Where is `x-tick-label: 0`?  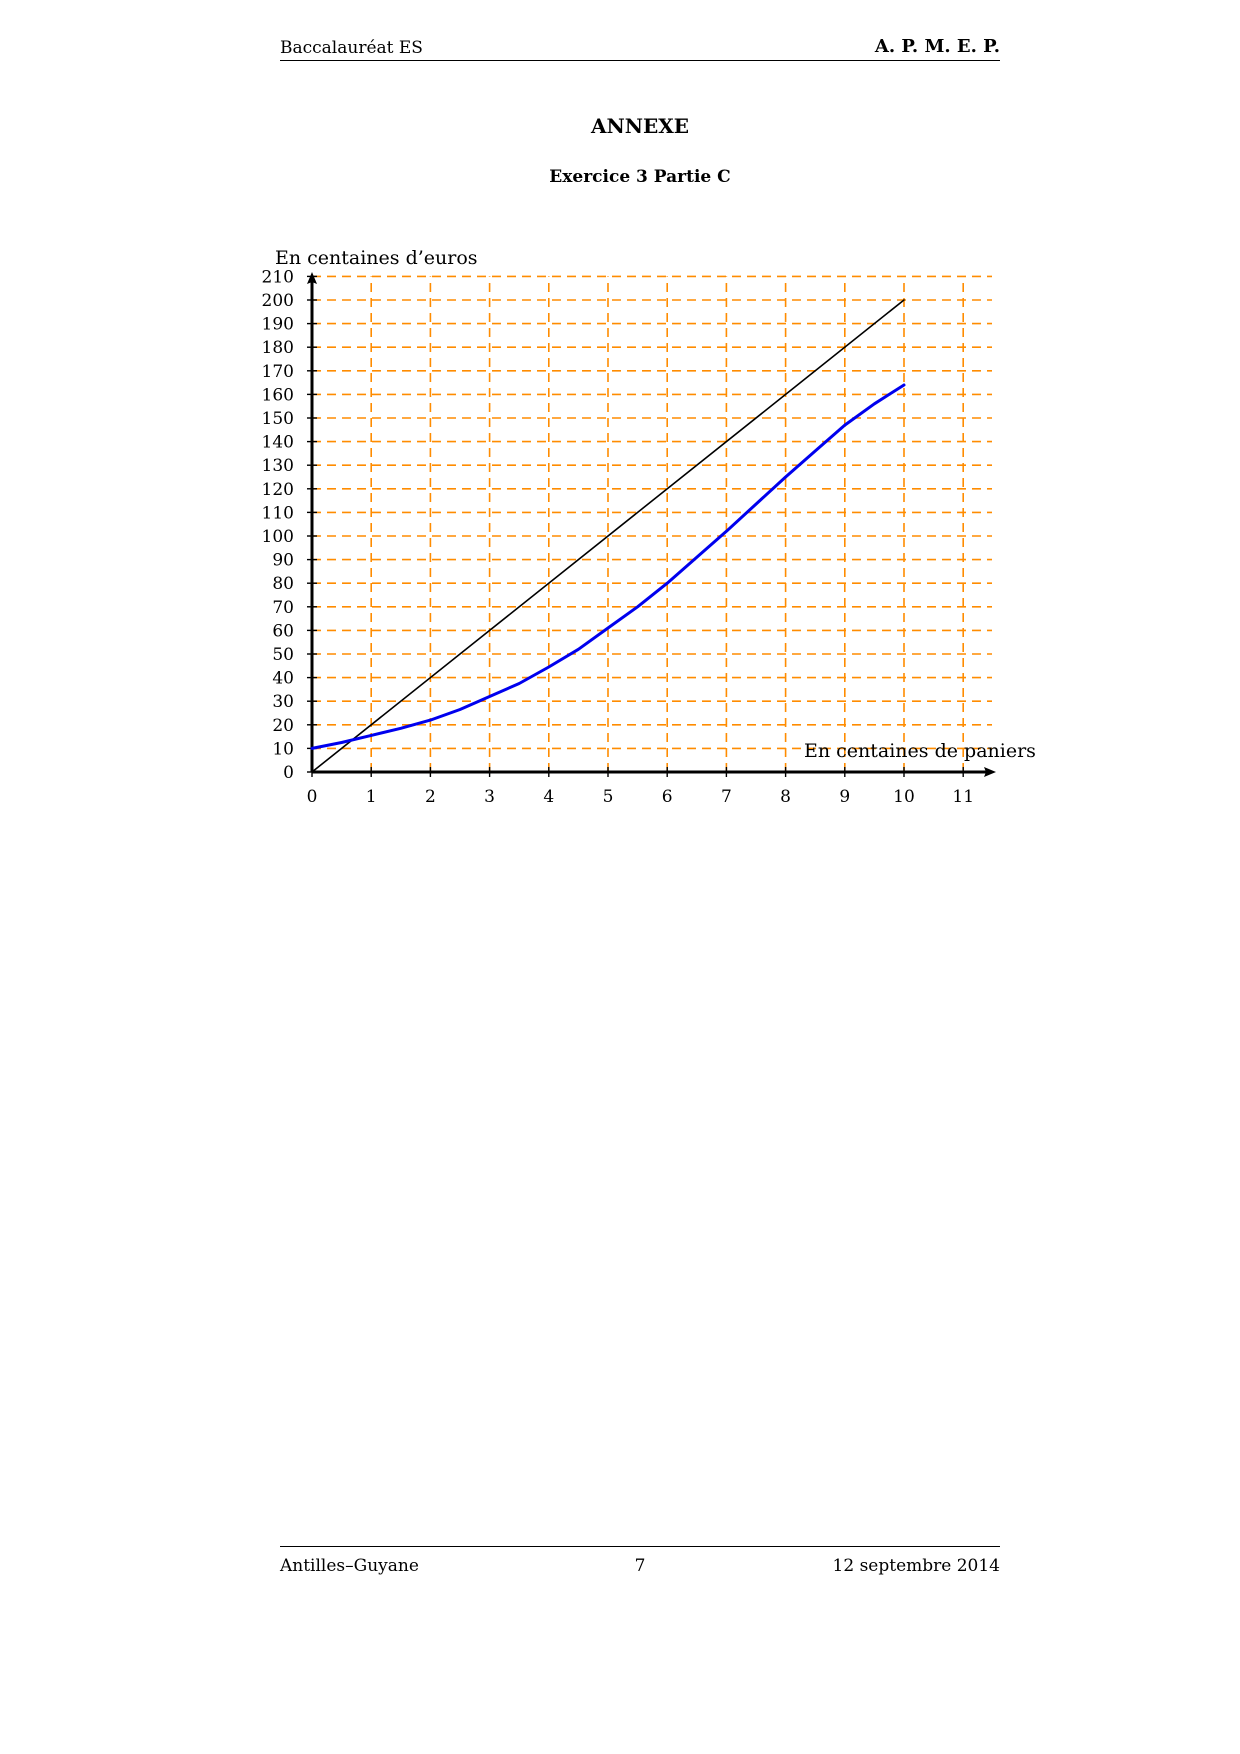
x-tick-label: 0 is located at coordinates (312, 797).